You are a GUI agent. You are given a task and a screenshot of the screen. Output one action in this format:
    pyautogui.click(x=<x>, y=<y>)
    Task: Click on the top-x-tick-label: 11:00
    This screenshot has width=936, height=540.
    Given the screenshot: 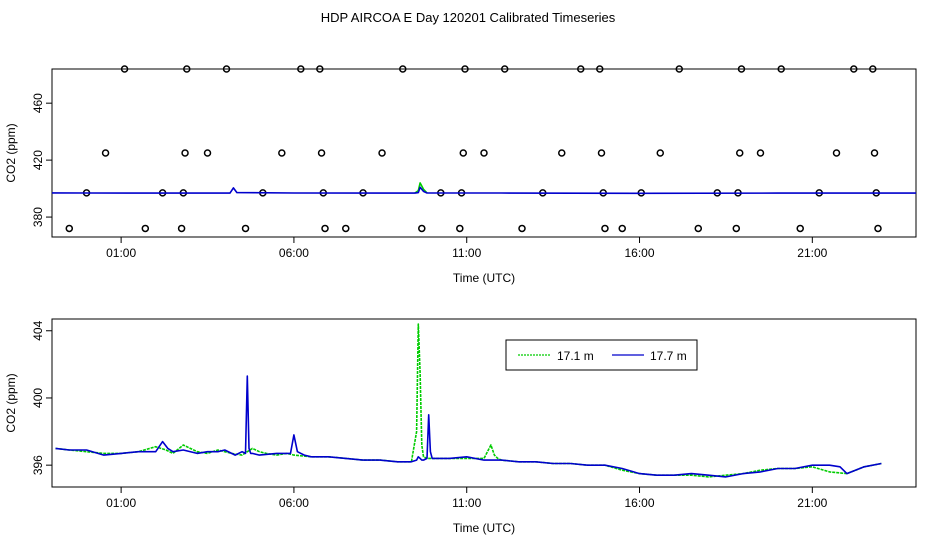 What is the action you would take?
    pyautogui.click(x=466, y=253)
    